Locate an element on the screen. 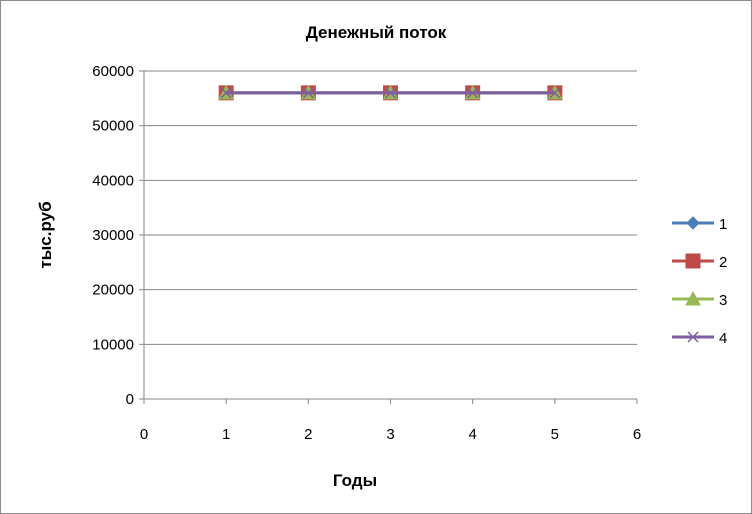  x-tick-labels: 0 1 2 3 4 5 6 is located at coordinates (390, 434).